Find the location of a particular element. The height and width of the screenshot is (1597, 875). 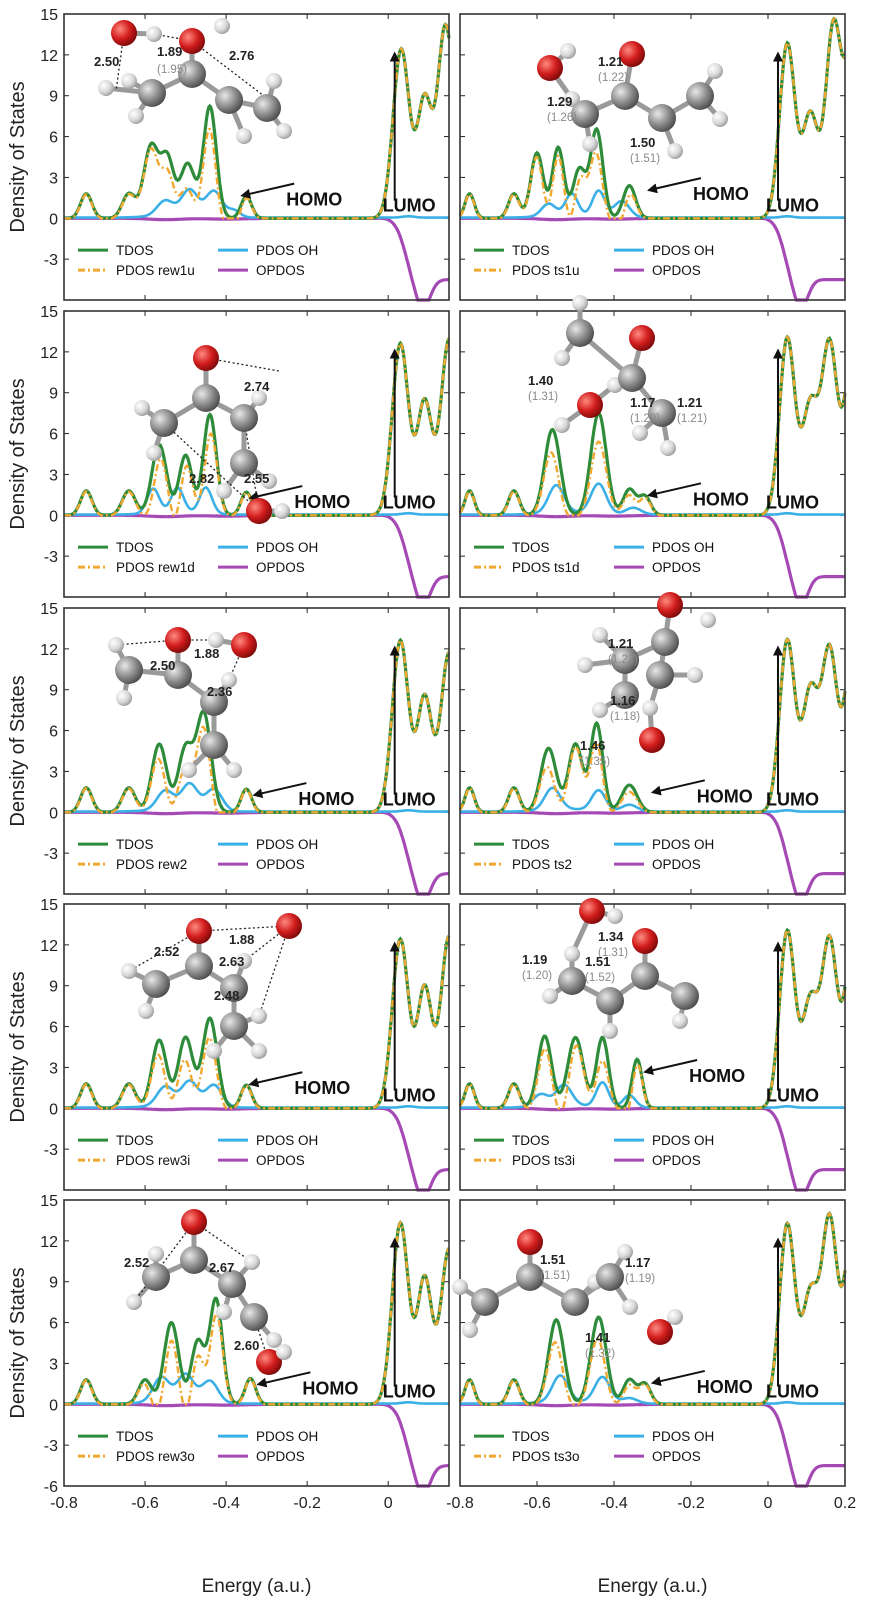

molecule-ts1d: 1.40 (1.31) 1.17 (1.20) 1.21 (1.21) is located at coordinates (617, 375).